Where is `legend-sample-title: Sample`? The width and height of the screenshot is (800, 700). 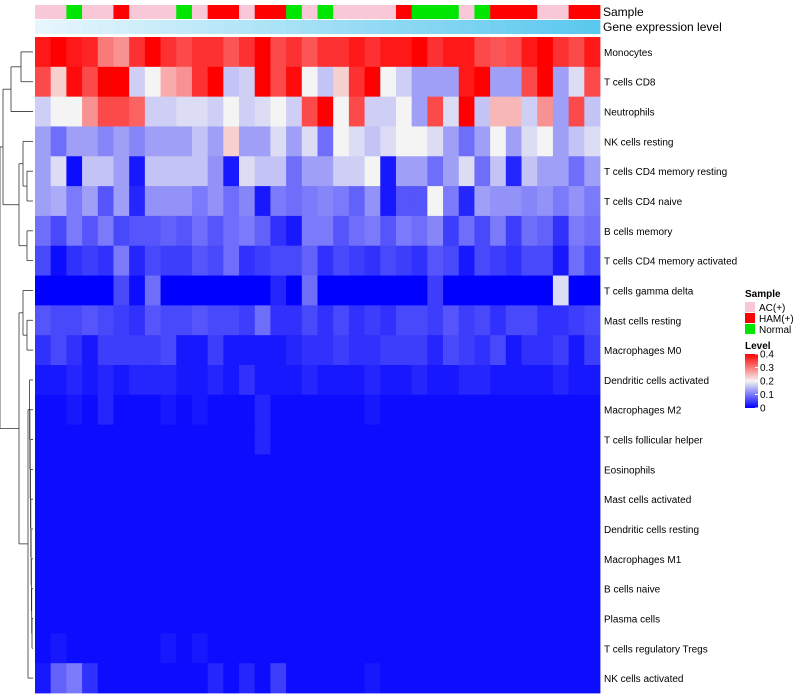 legend-sample-title: Sample is located at coordinates (763, 294).